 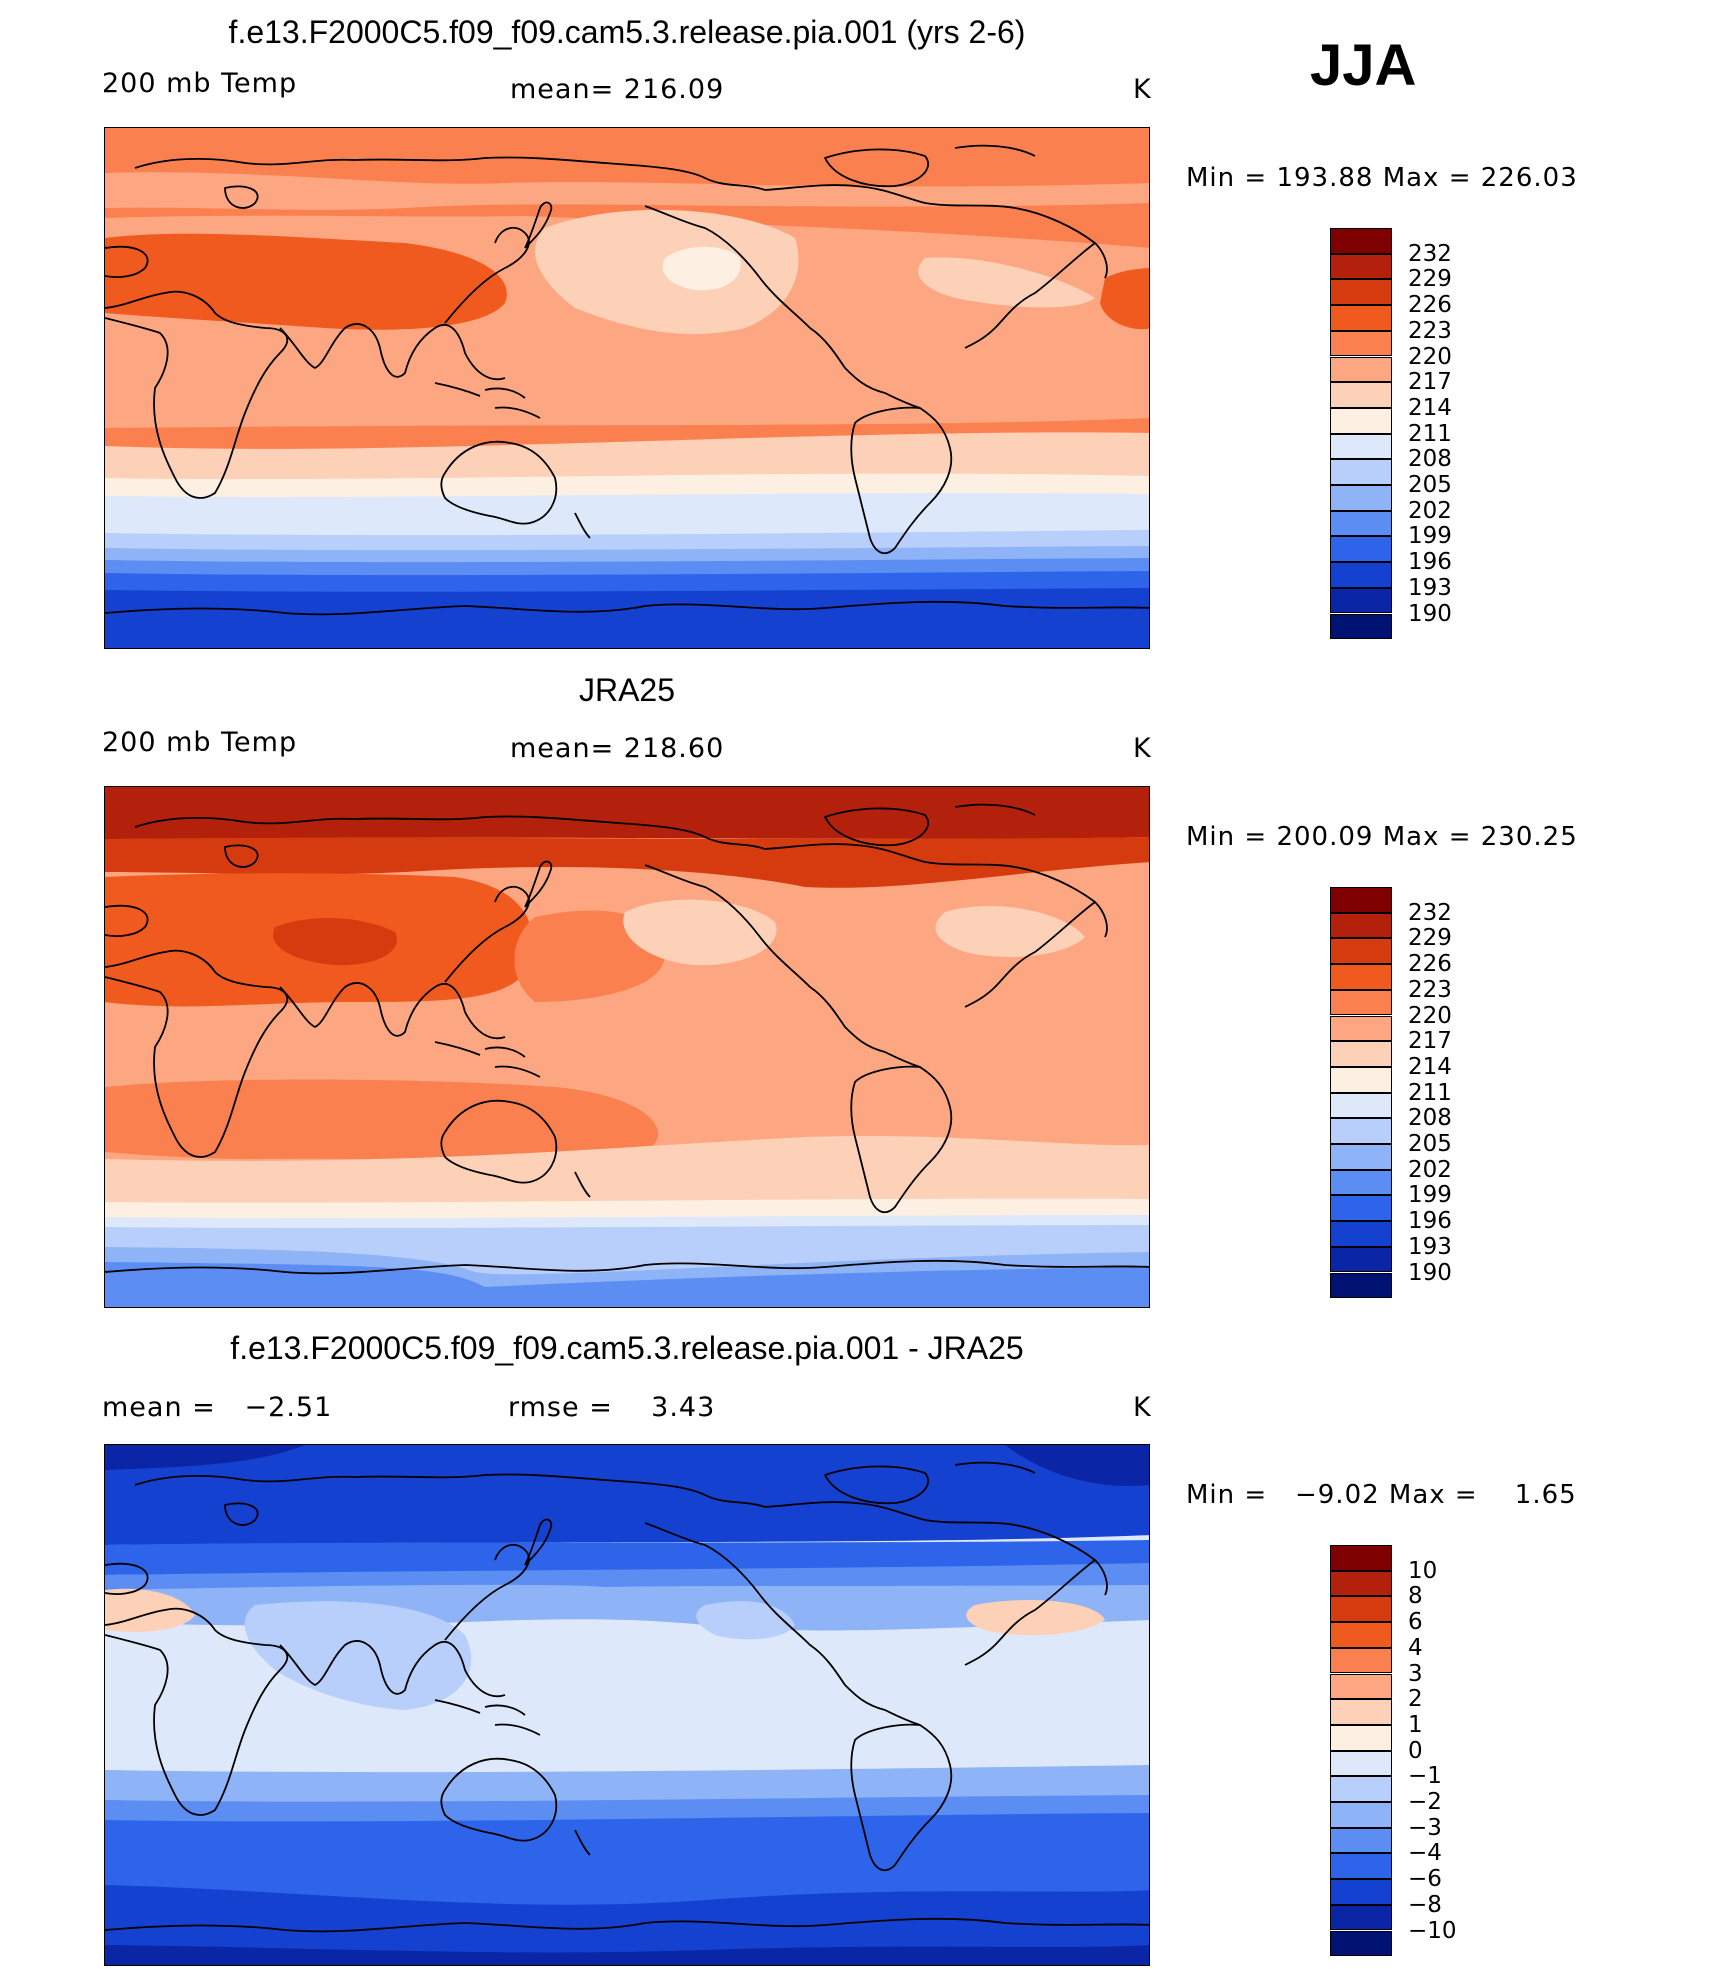 I want to click on colorbar-label: 229, so click(x=1430, y=938).